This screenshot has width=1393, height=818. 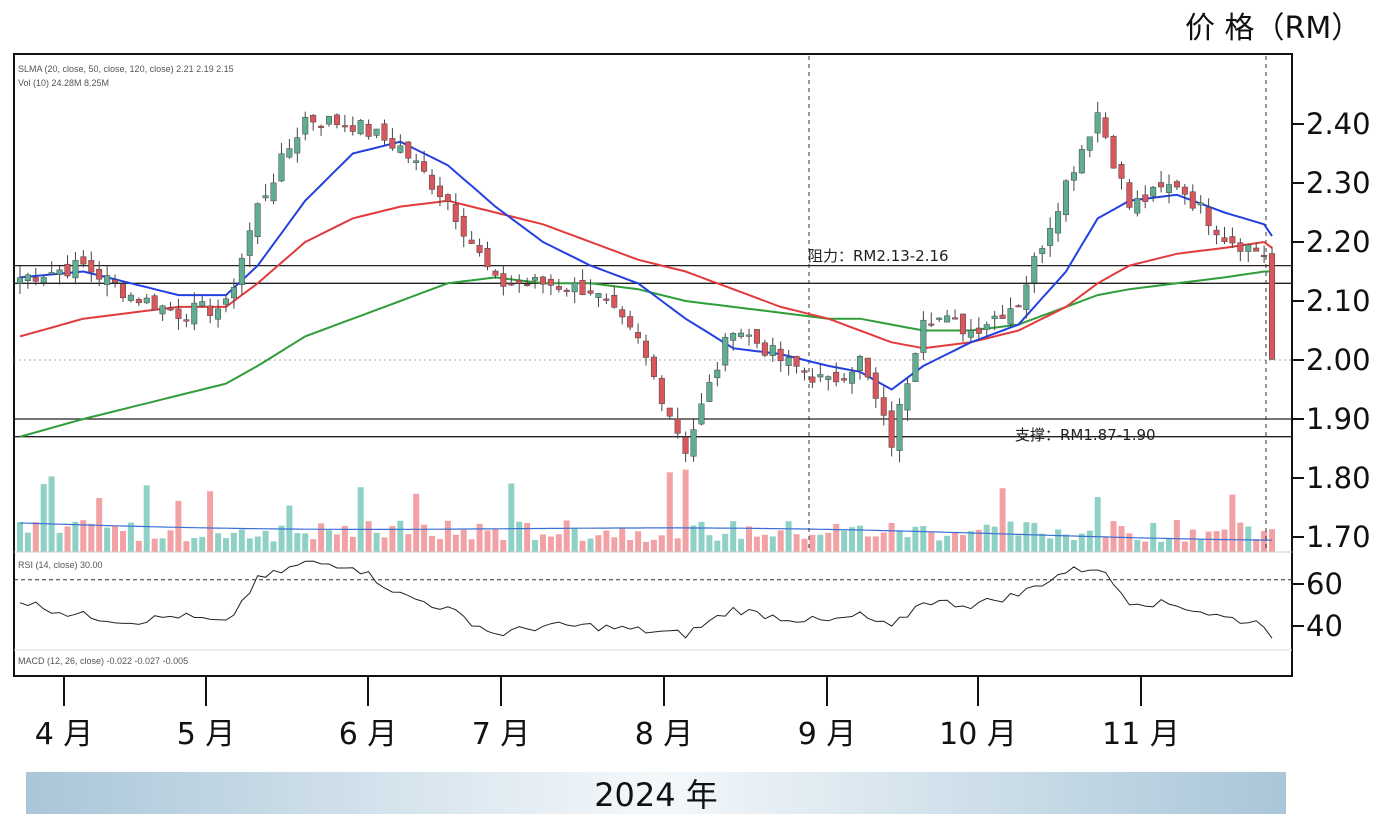 I want to click on legend-rsi: RSI (14, close) 30.00, so click(x=60, y=565).